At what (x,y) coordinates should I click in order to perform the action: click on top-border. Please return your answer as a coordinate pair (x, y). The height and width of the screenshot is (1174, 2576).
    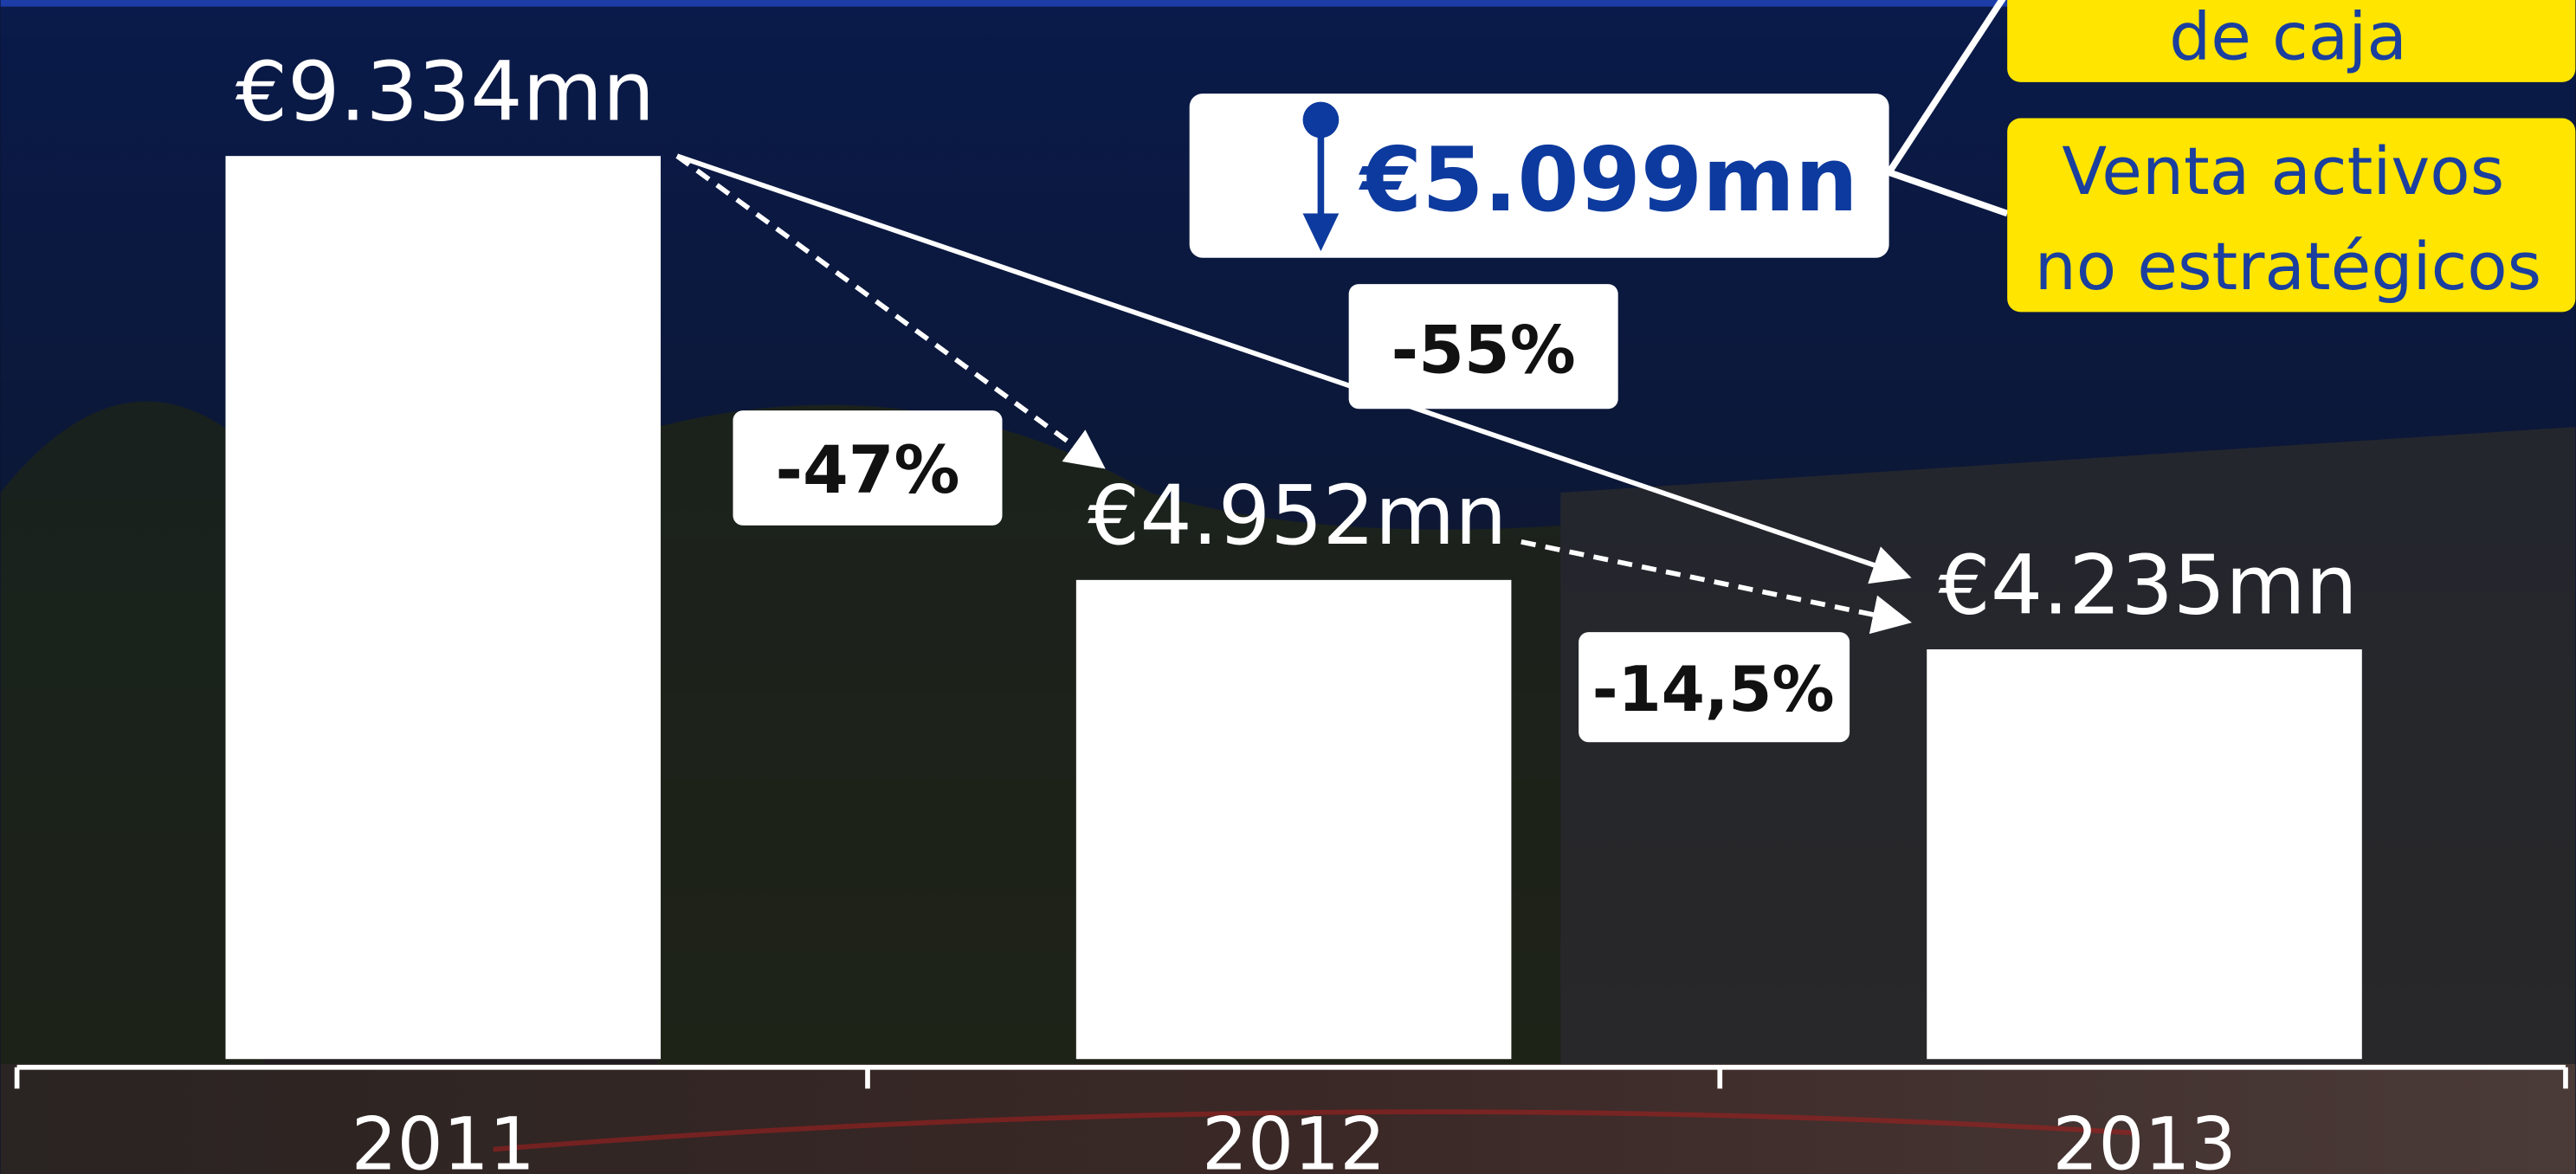
    Looking at the image, I should click on (1288, 4).